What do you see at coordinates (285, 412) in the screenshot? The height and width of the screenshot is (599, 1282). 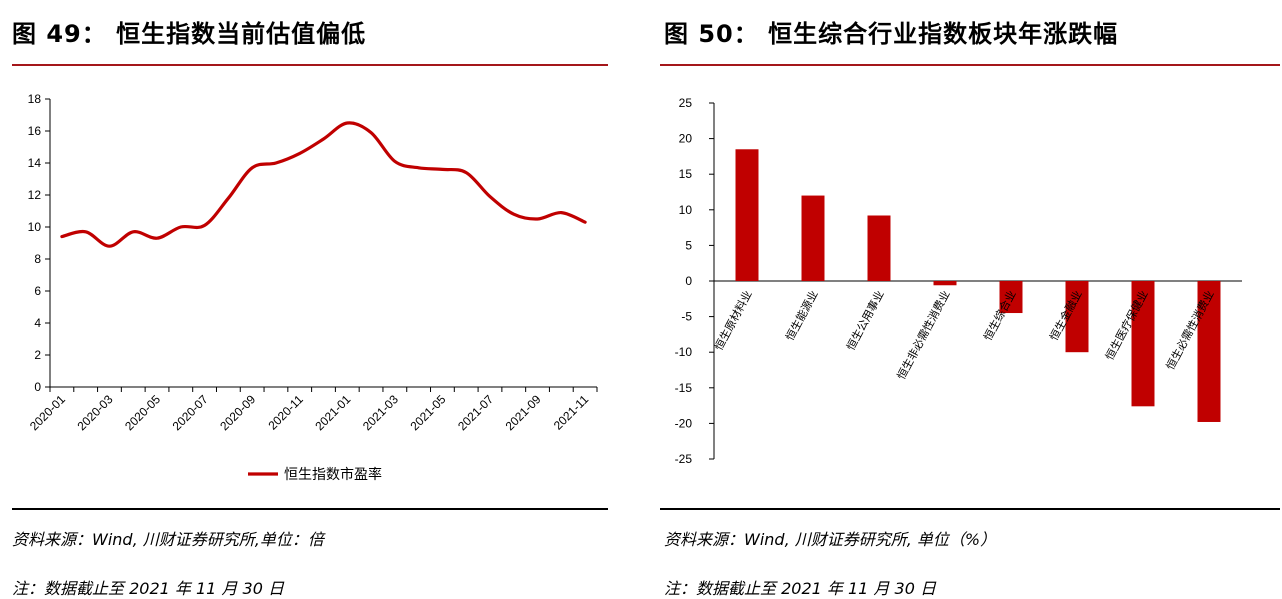 I see `x-tick-label: 2020-11` at bounding box center [285, 412].